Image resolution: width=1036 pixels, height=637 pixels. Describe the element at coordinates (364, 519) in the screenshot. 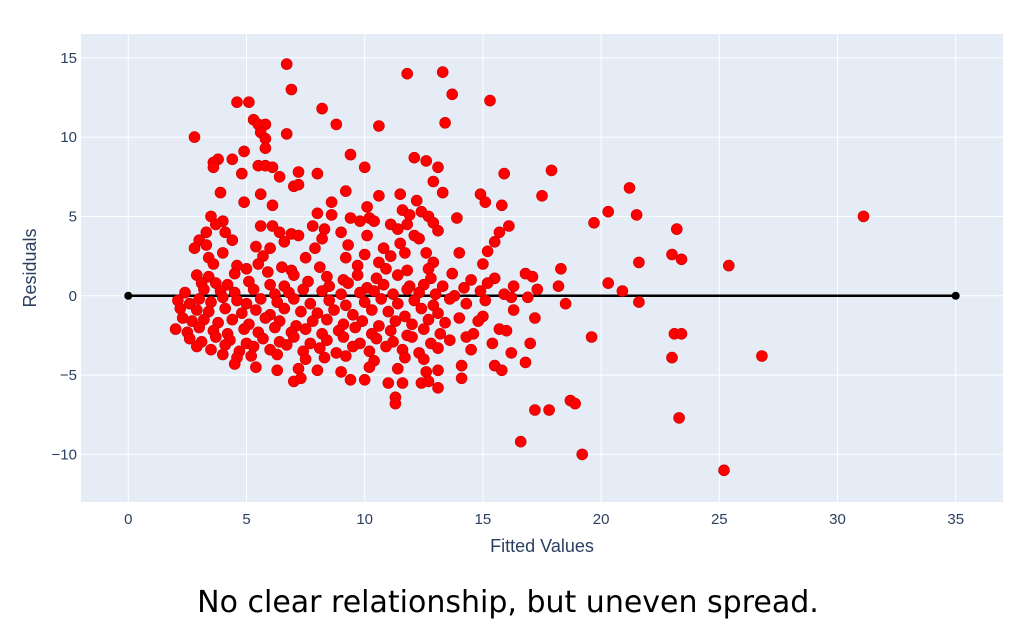

I see `x-tick-label: 10` at that location.